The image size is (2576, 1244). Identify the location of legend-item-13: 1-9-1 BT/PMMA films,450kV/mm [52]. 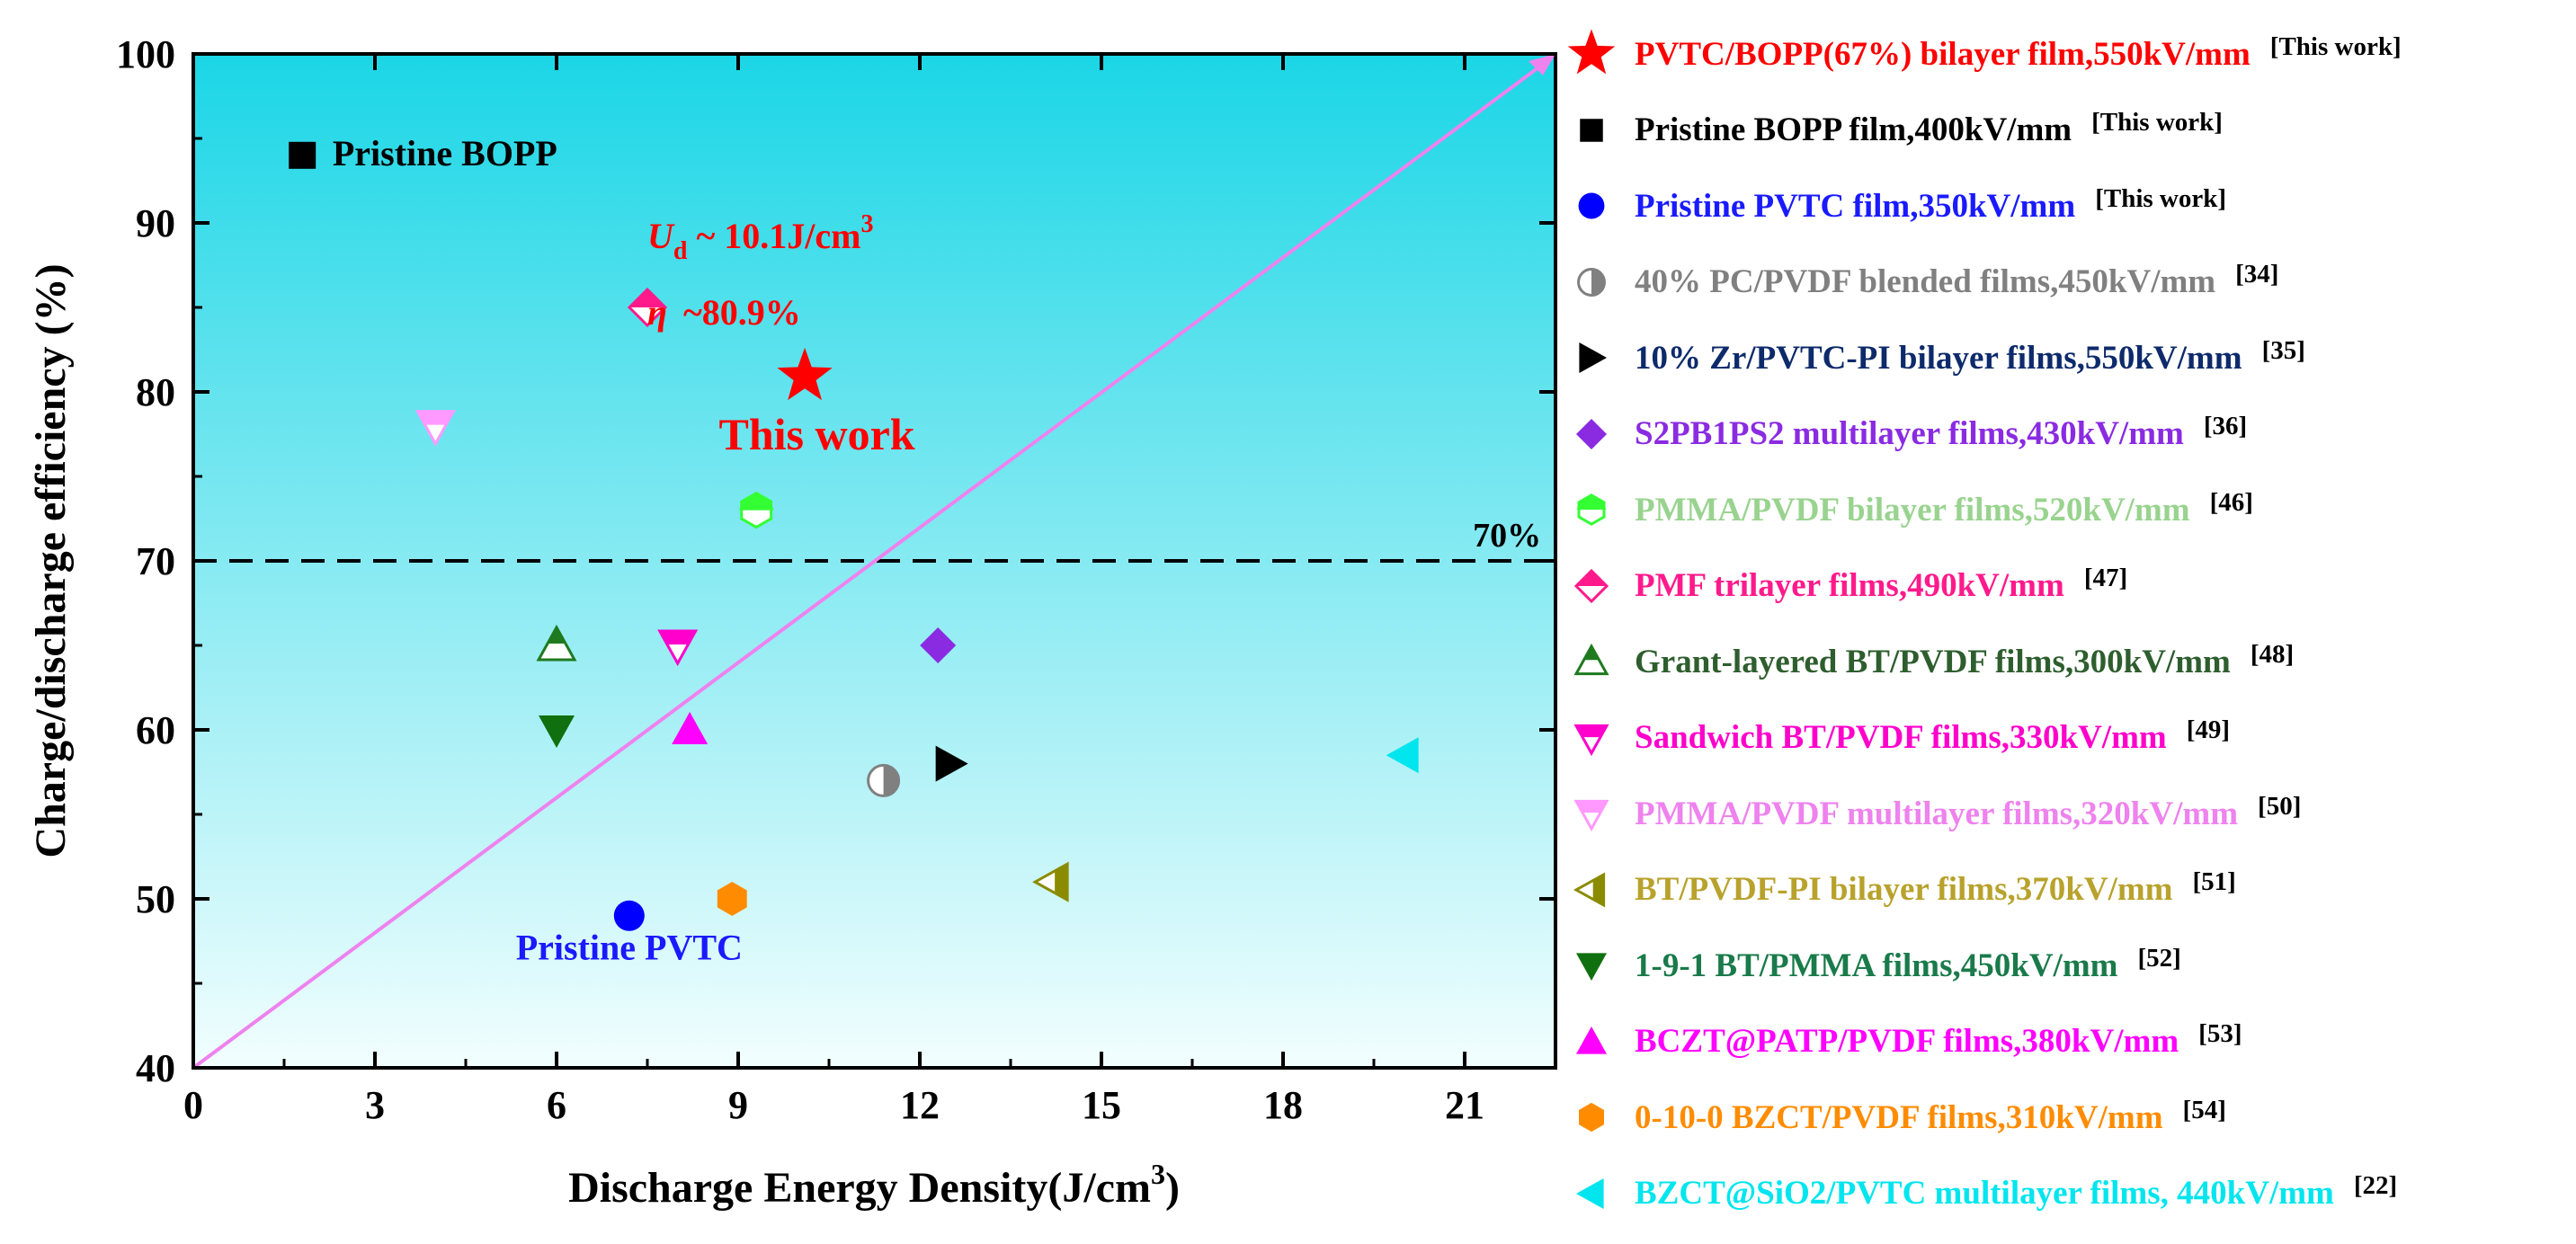
(1873, 965).